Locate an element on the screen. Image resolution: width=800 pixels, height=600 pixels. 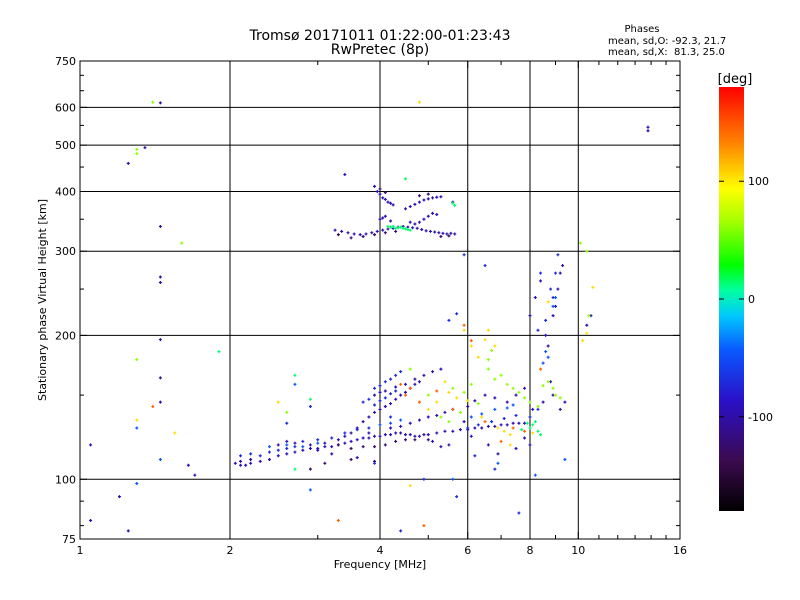
colorbar-tick-label: 0 is located at coordinates (751, 299).